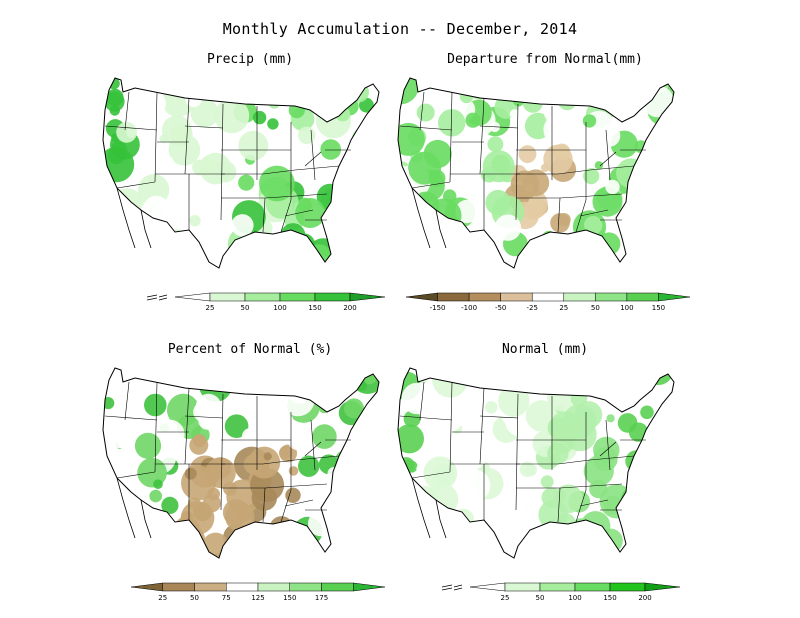 This screenshot has height=618, width=800. What do you see at coordinates (532, 308) in the screenshot?
I see `colorbar-label: -25` at bounding box center [532, 308].